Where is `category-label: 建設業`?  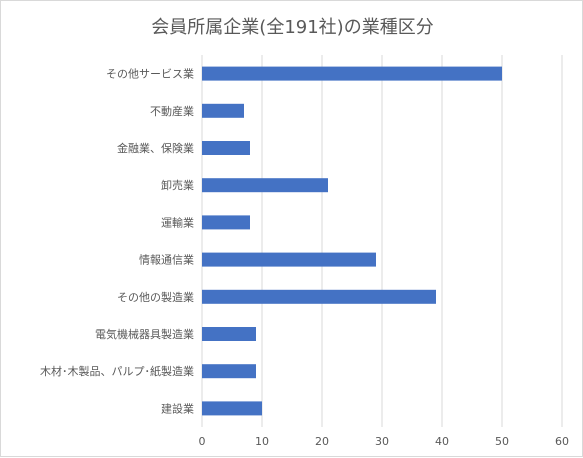 category-label: 建設業 is located at coordinates (177, 408).